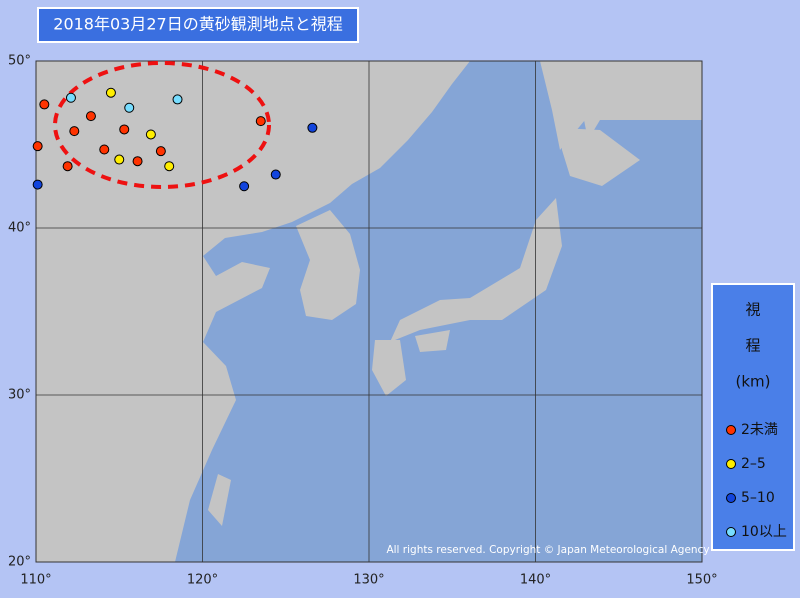 This screenshot has width=800, height=598. What do you see at coordinates (752, 382) in the screenshot?
I see `legend-title: (km)` at bounding box center [752, 382].